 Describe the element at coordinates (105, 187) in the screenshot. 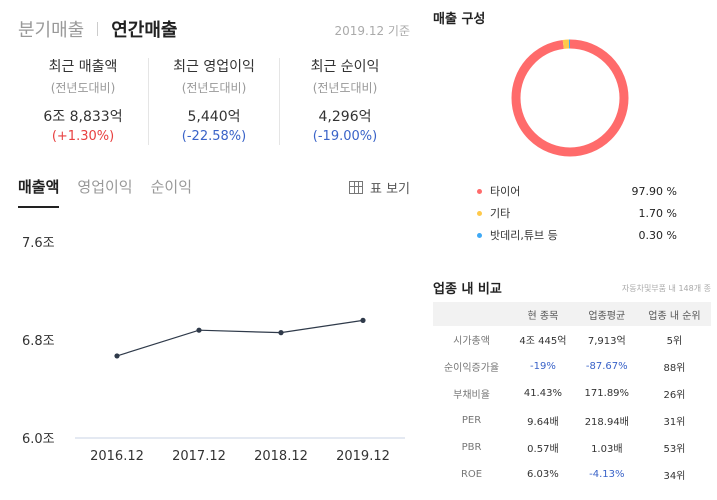

I see `tab-operating-profit: 영업이익` at that location.